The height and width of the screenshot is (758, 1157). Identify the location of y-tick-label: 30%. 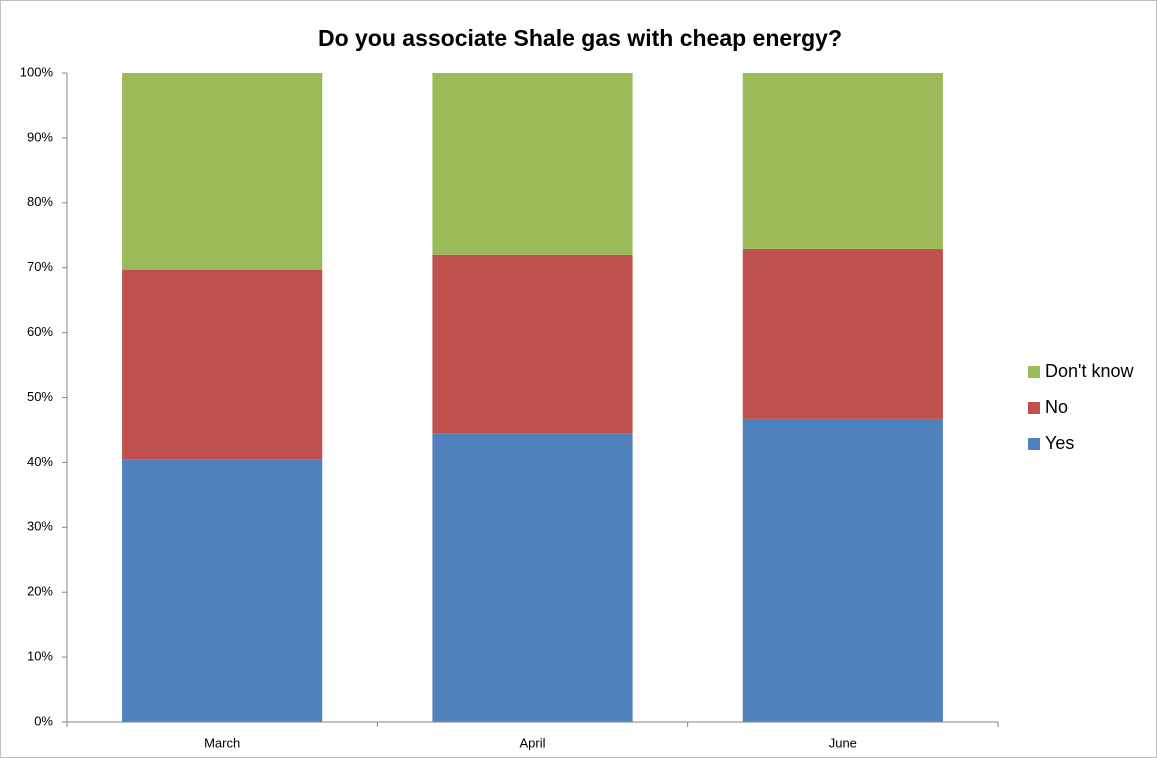
(40, 526).